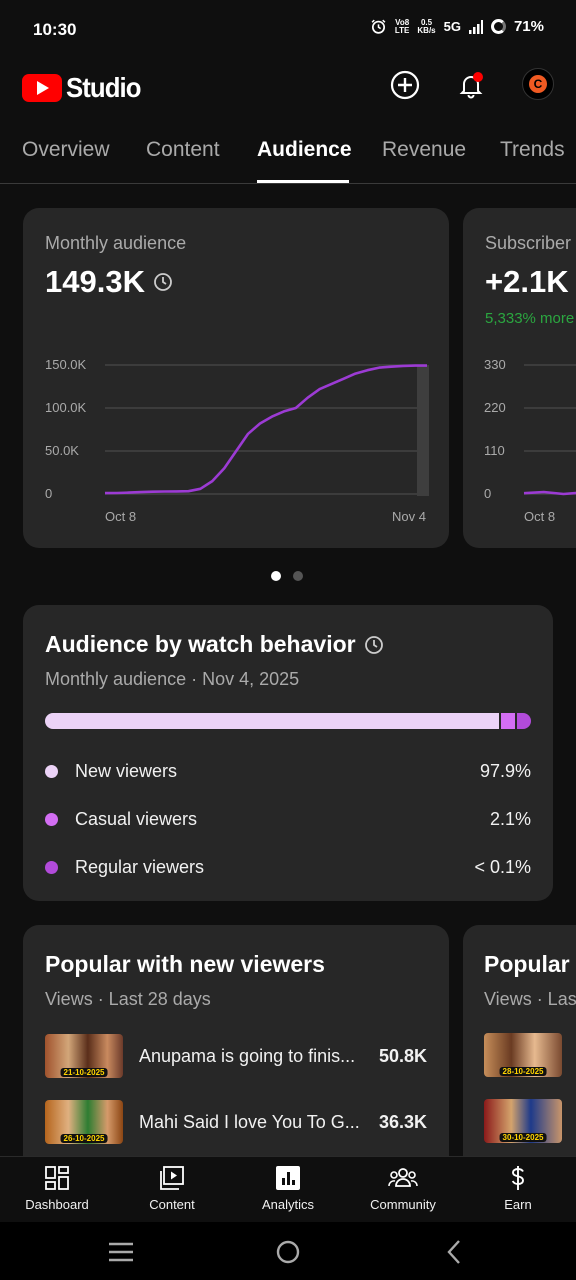 The image size is (576, 1280). What do you see at coordinates (508, 721) in the screenshot?
I see `bar-segment-casual` at bounding box center [508, 721].